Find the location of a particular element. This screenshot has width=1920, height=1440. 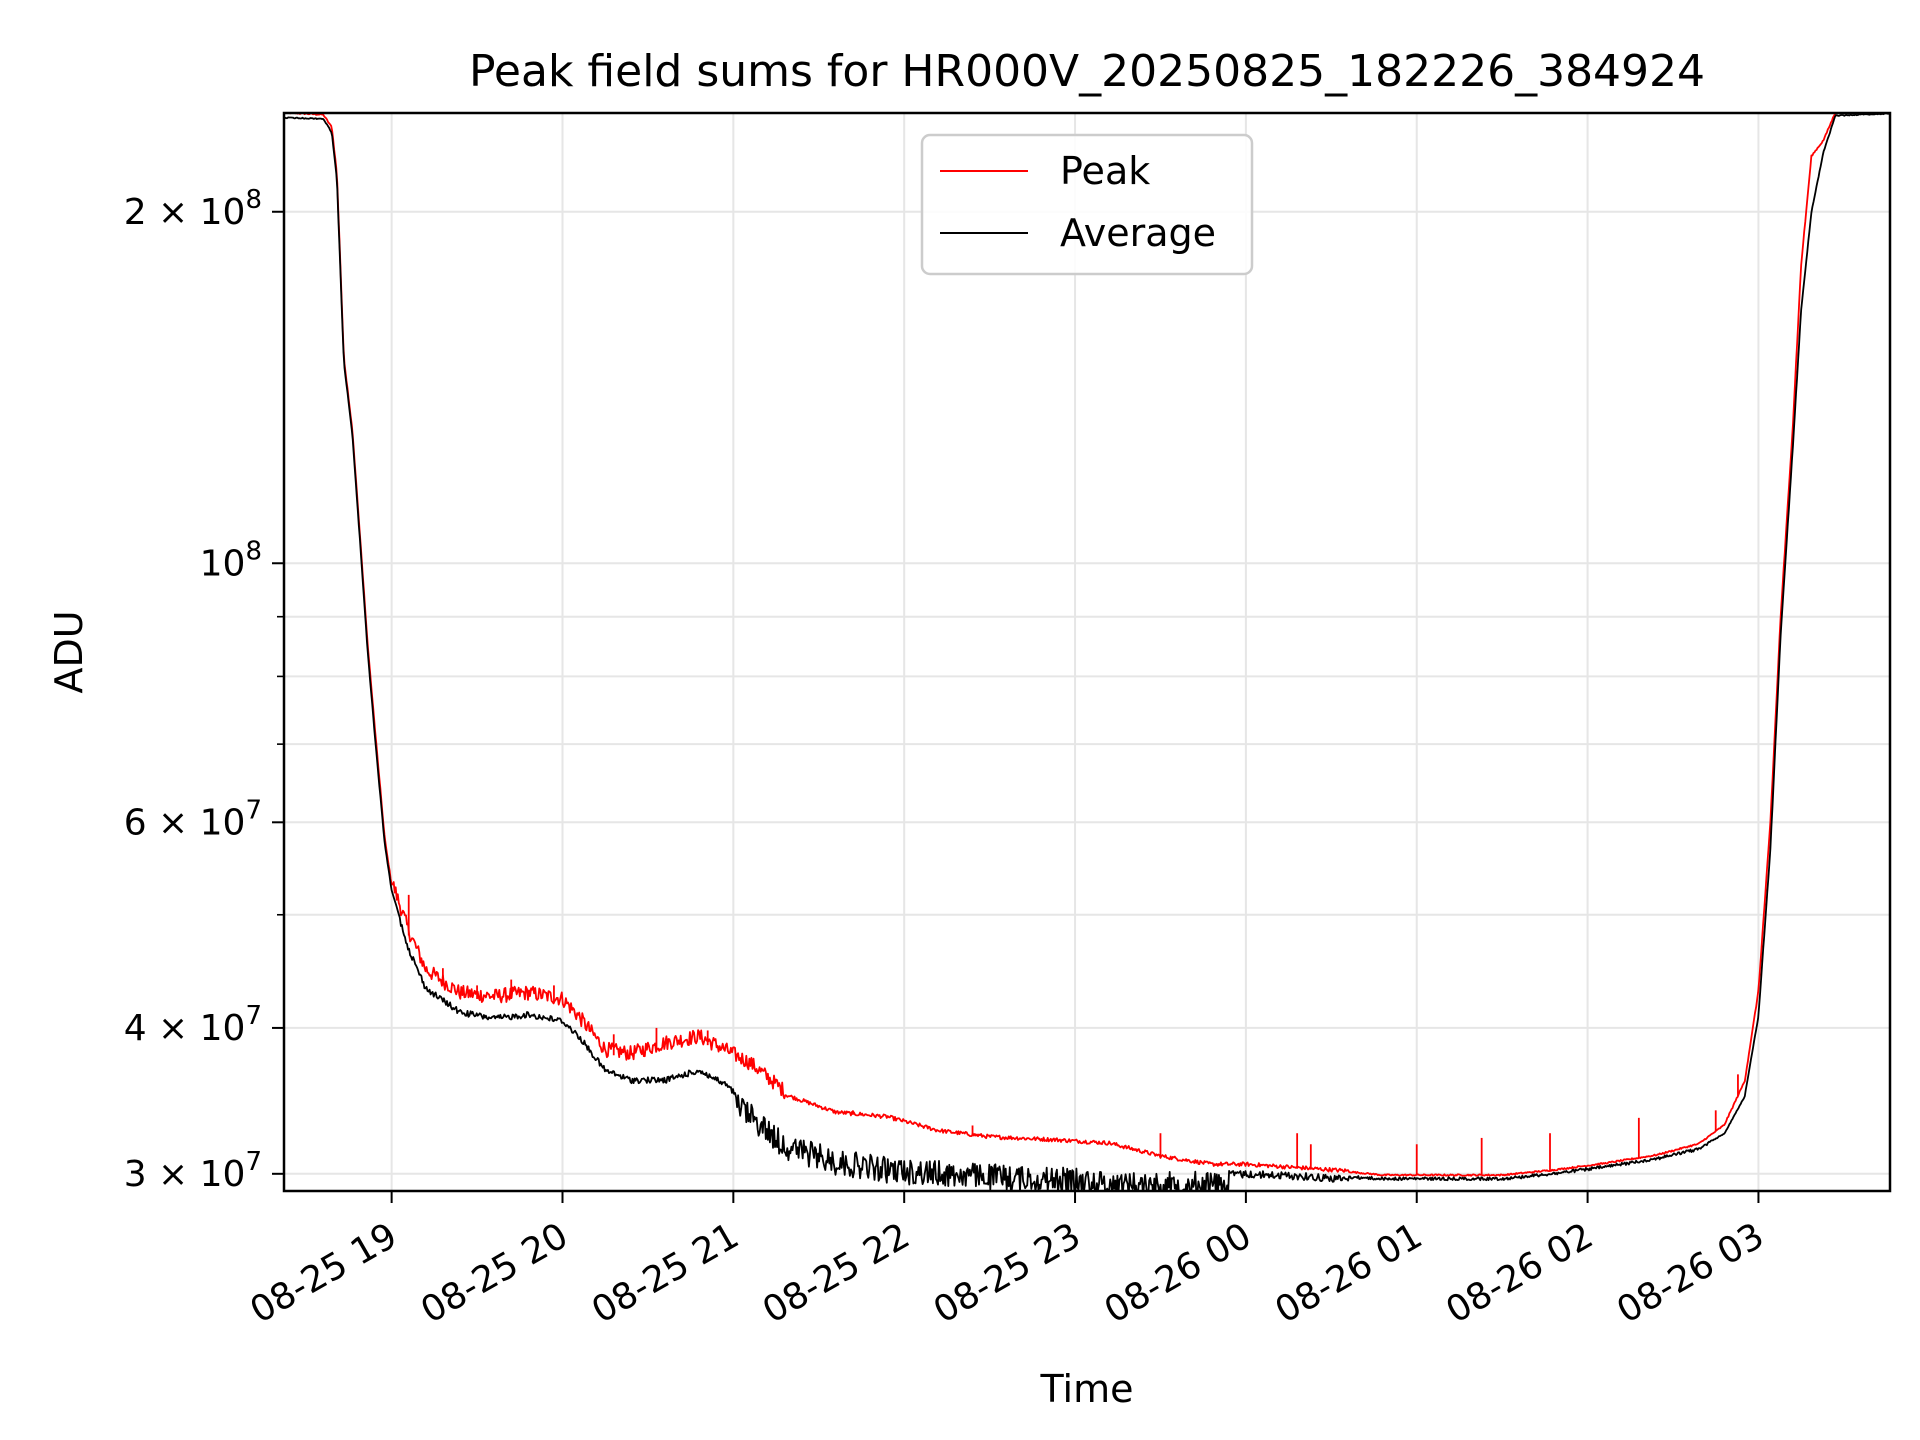

y-tick-label: 3 × 107 is located at coordinates (193, 1171).